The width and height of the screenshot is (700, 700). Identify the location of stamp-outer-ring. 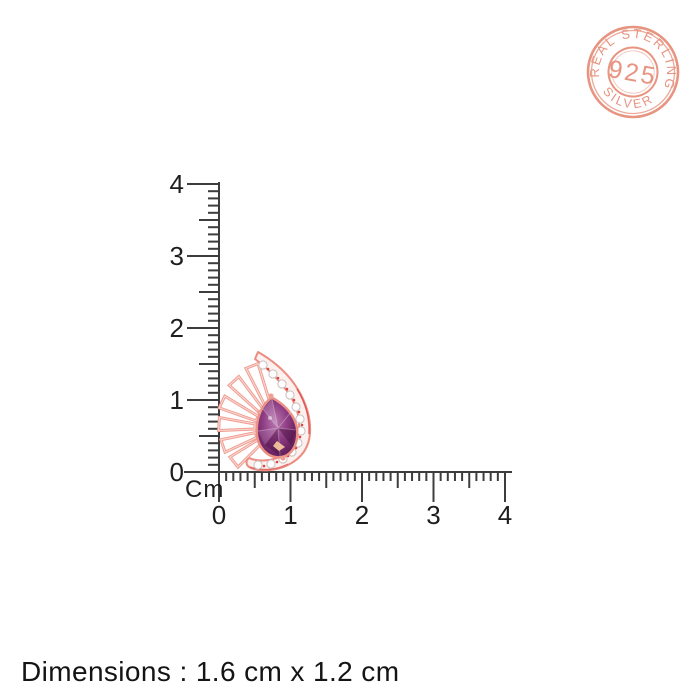
(633, 72).